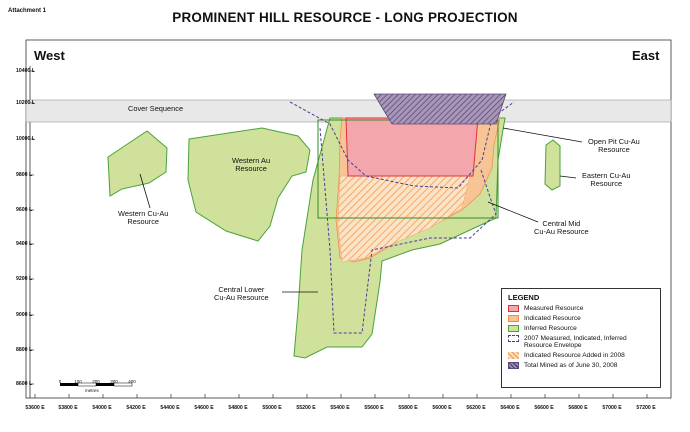 The width and height of the screenshot is (690, 432). What do you see at coordinates (513, 365) in the screenshot?
I see `mined-swatch-icon` at bounding box center [513, 365].